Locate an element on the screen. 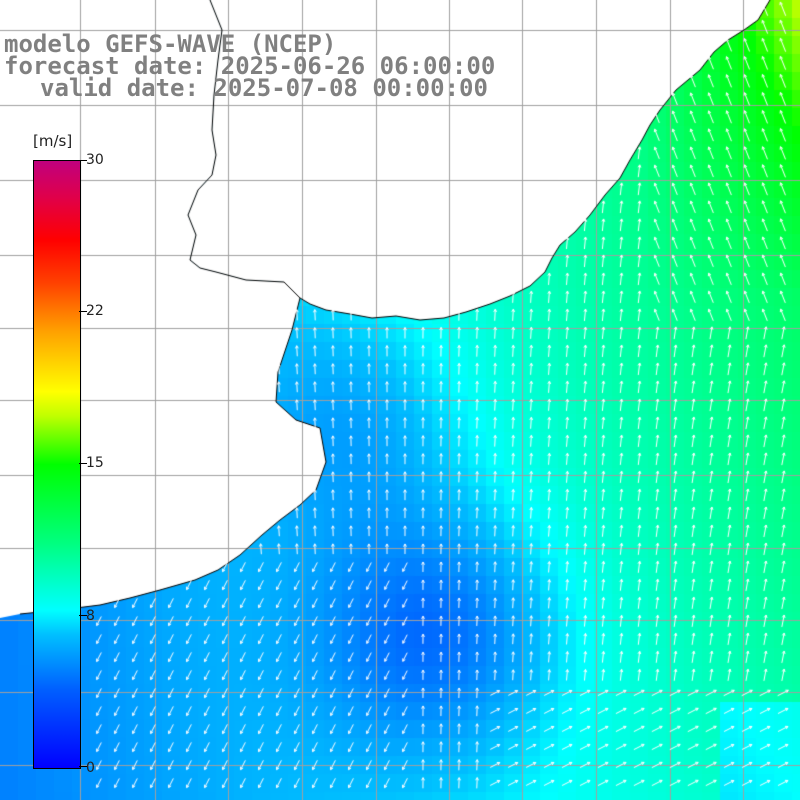 This screenshot has height=800, width=800. colorbar-tick-15: 15 is located at coordinates (95, 463).